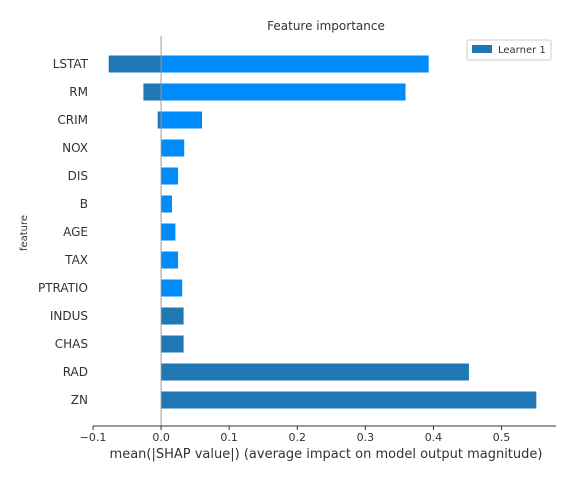 Image resolution: width=576 pixels, height=482 pixels. Describe the element at coordinates (482, 49) in the screenshot. I see `legend-swatch` at that location.